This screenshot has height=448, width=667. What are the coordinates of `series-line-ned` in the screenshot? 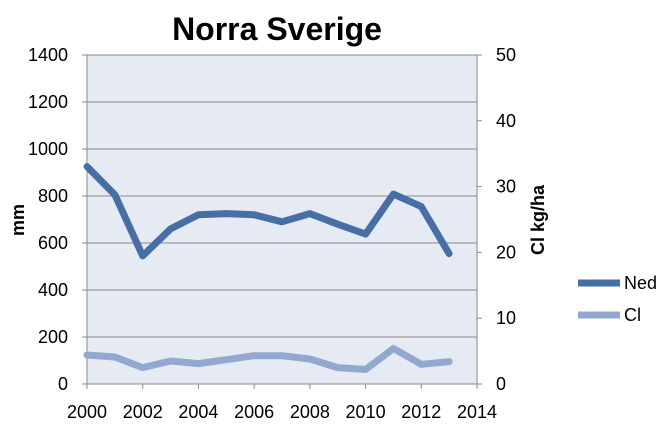 It's located at (268, 211).